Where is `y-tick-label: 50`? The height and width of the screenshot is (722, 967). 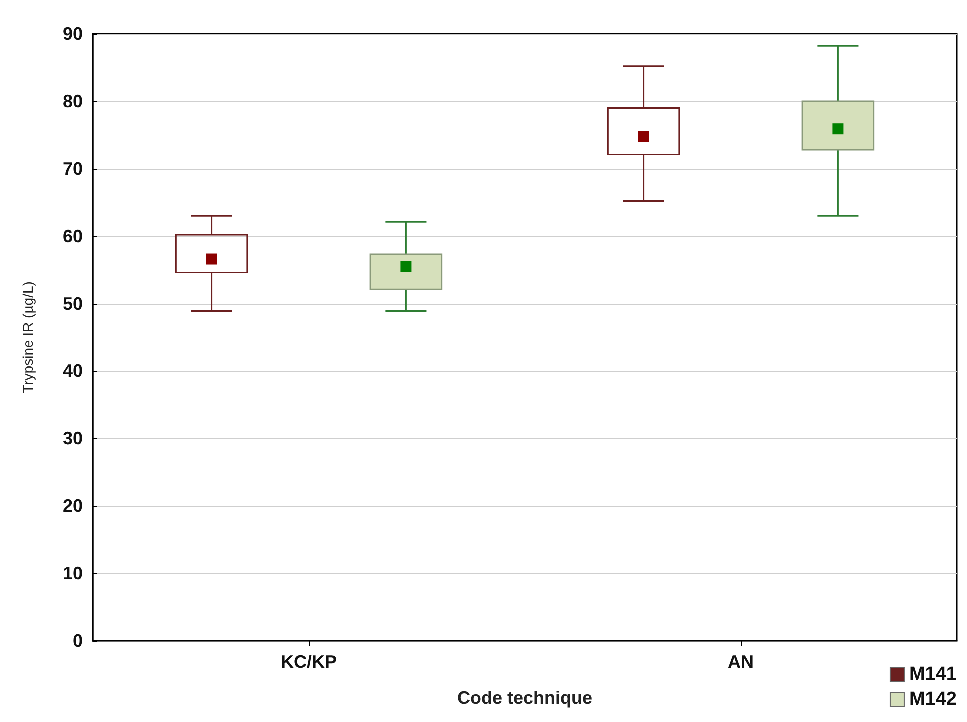 y-tick-label: 50 is located at coordinates (72, 304).